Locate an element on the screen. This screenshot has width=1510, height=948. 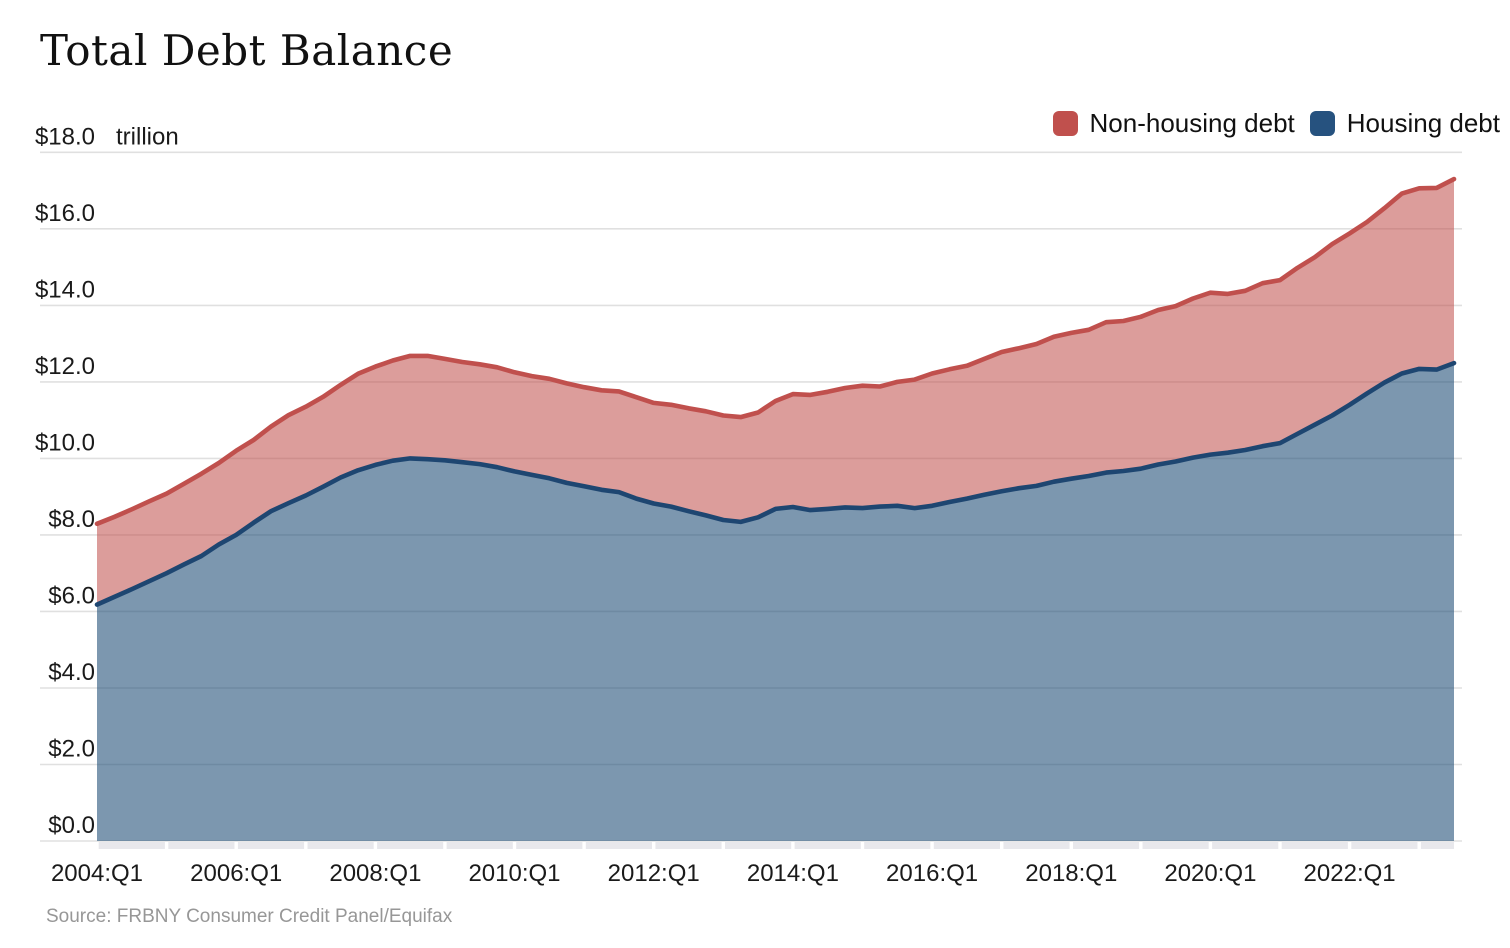
svg-text: $18.0 is located at coordinates (65, 136).